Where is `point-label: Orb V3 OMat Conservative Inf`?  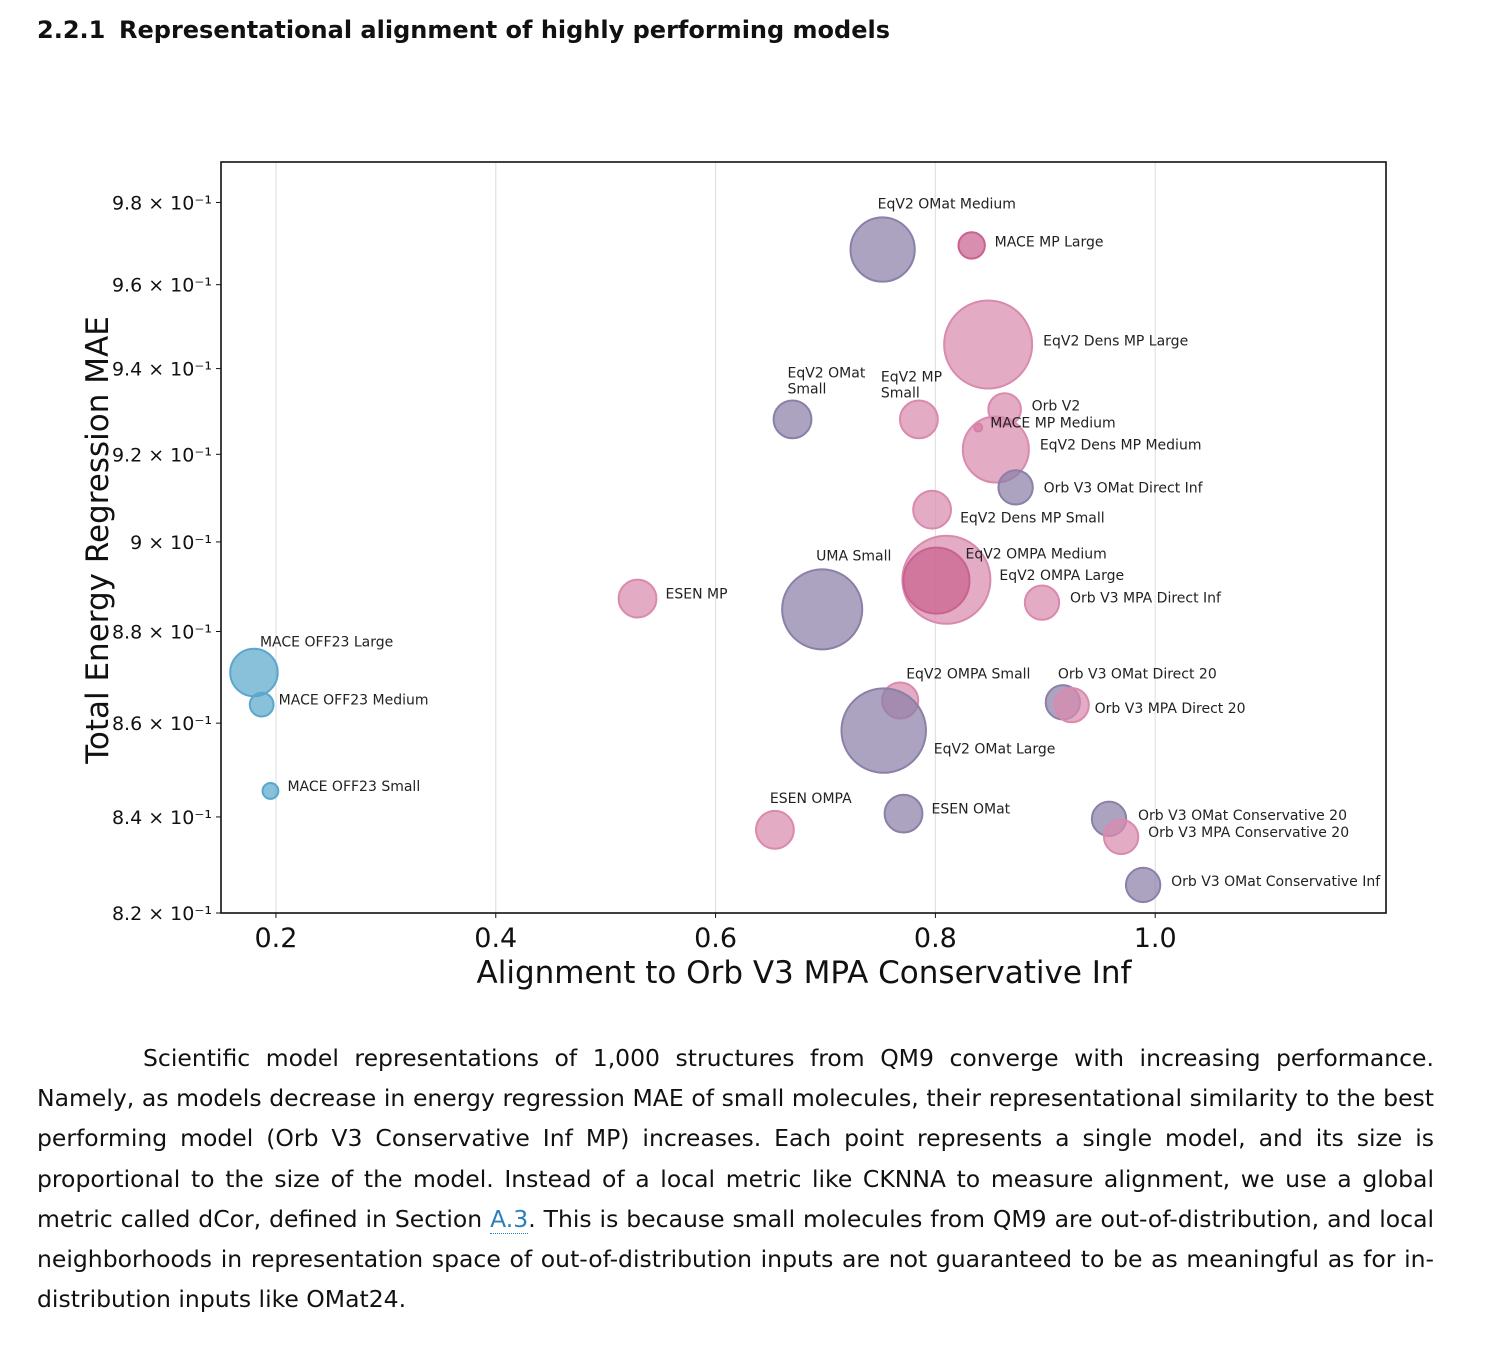 point-label: Orb V3 OMat Conservative Inf is located at coordinates (1276, 882).